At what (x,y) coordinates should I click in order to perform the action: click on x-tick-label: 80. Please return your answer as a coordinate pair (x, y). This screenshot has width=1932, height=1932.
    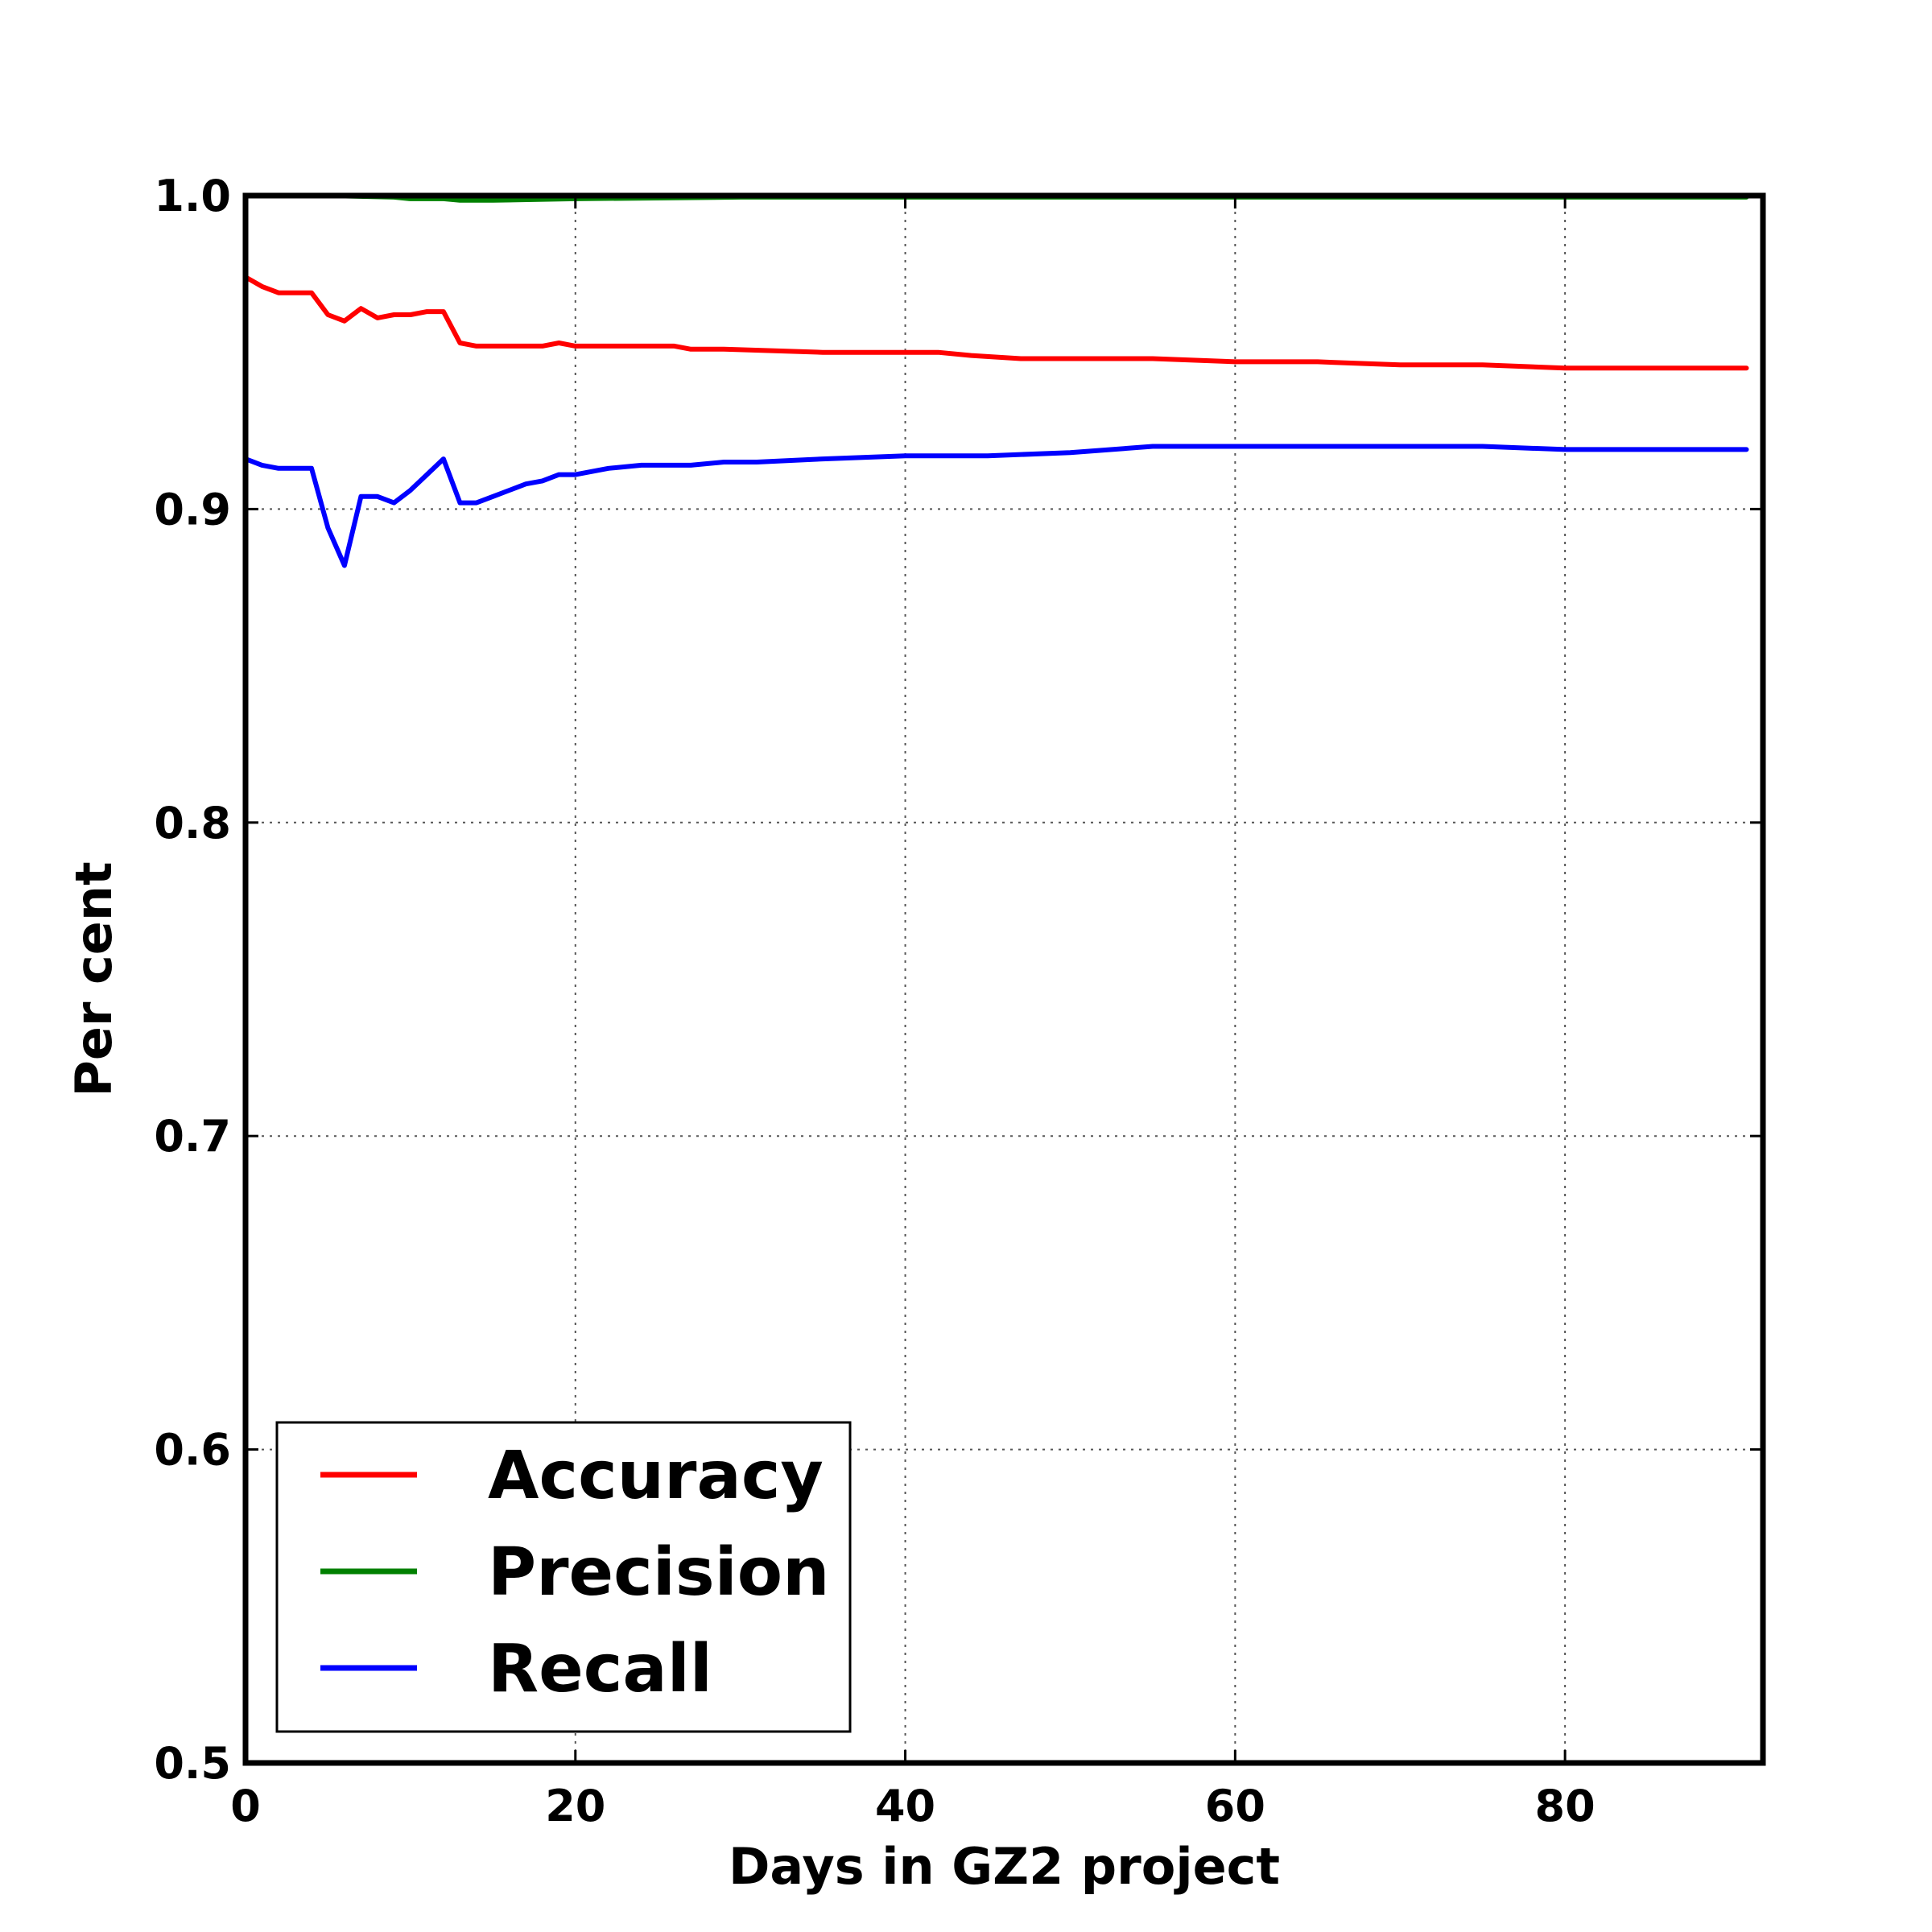
    Looking at the image, I should click on (1565, 1806).